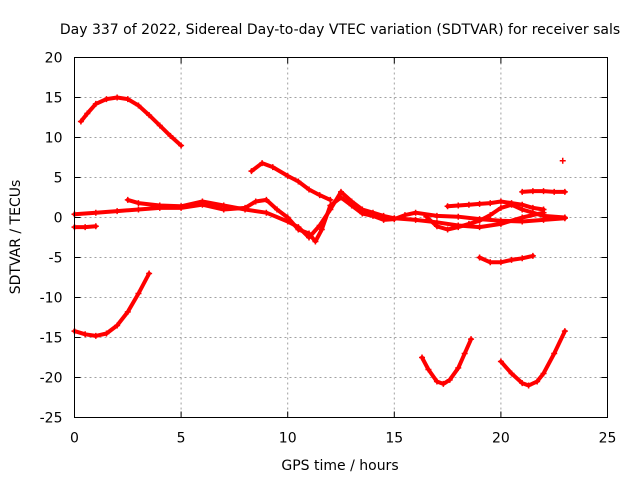 This screenshot has width=640, height=480. I want to click on y-tick-label: 0, so click(58, 219).